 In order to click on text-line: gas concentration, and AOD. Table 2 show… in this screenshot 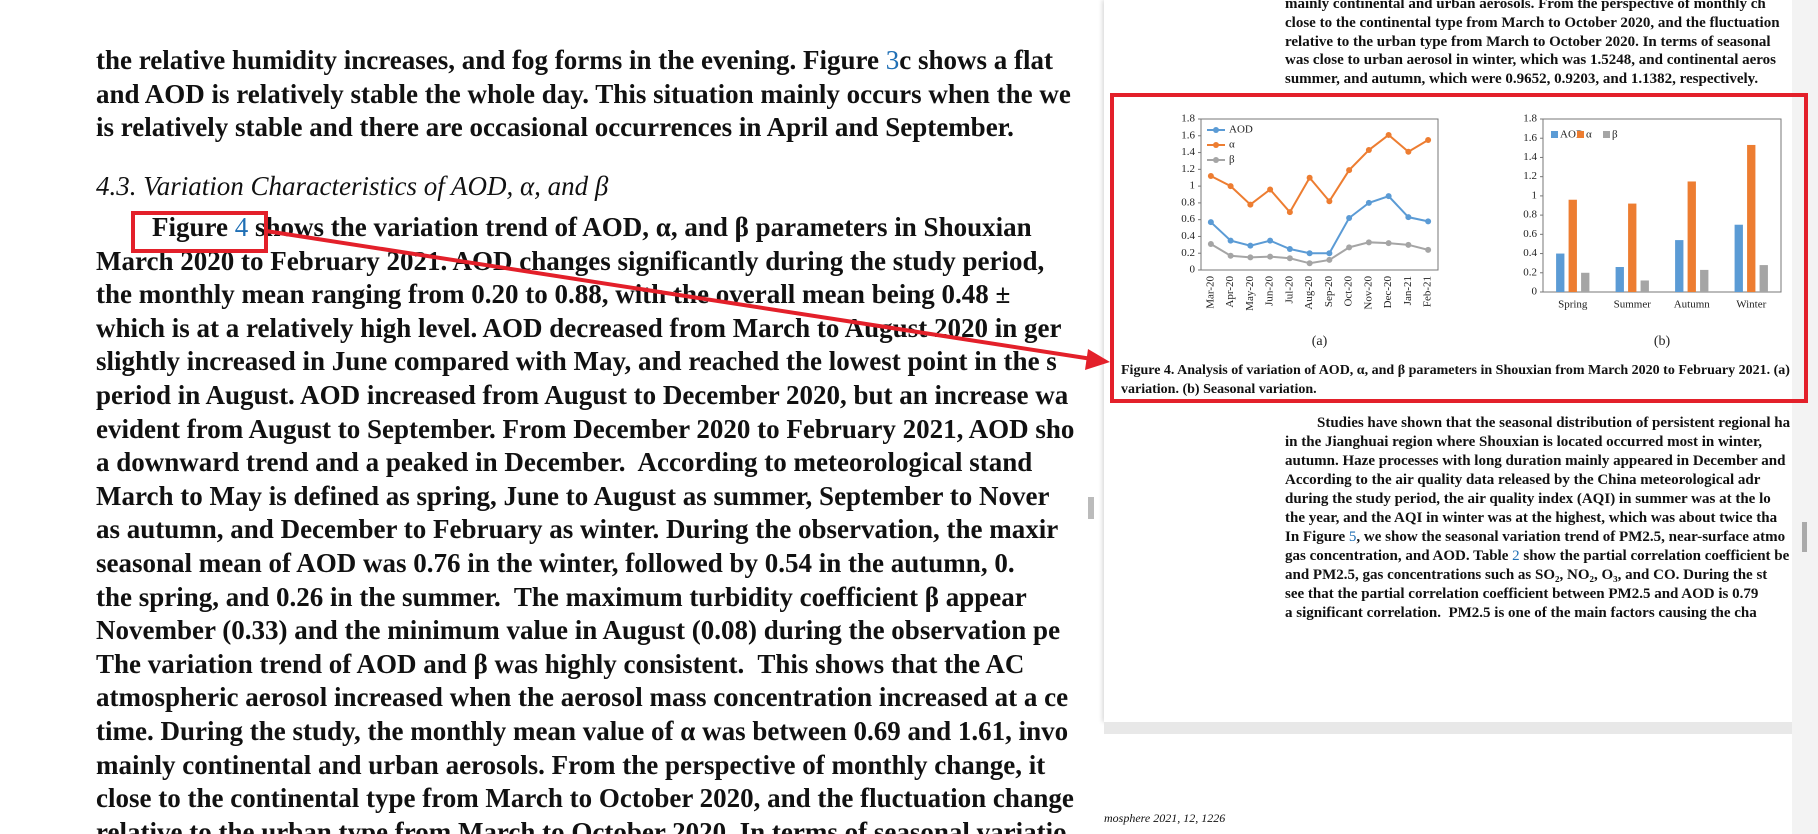, I will do `click(1537, 556)`.